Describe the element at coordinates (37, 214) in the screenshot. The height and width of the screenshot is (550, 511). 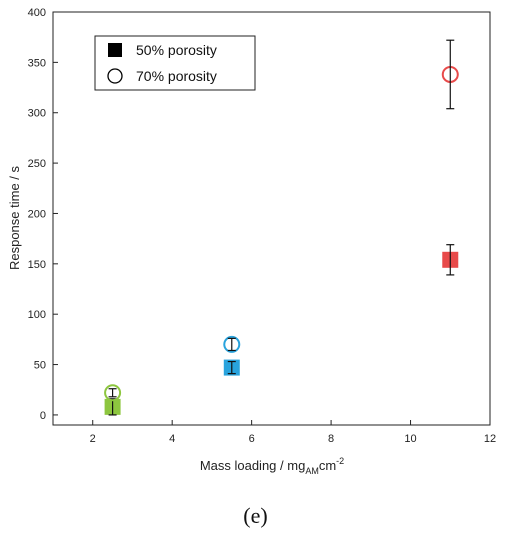
I see `y-tick-label: 200` at that location.